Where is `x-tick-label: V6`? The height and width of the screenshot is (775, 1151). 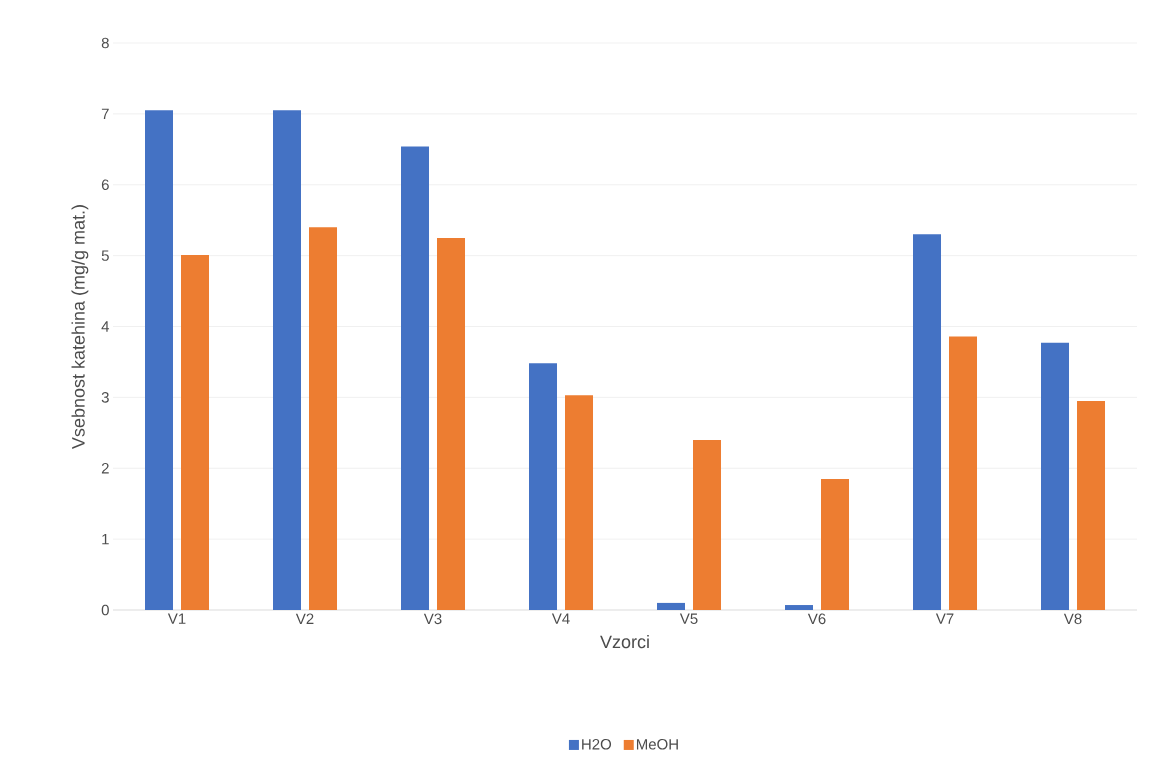
x-tick-label: V6 is located at coordinates (816, 619).